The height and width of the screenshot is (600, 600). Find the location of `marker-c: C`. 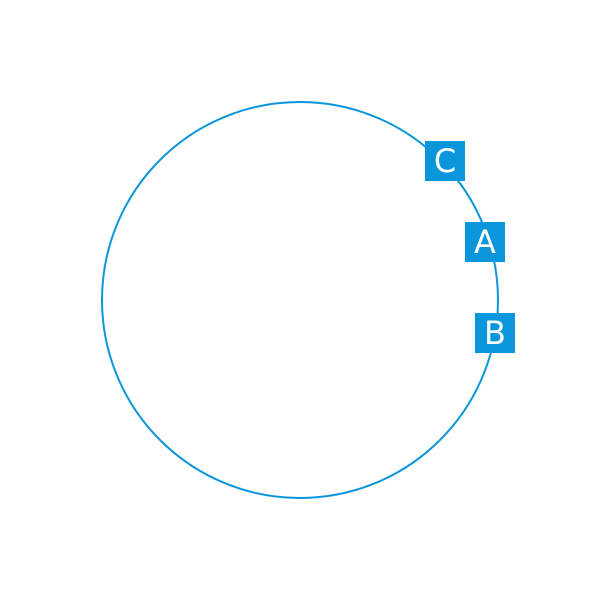

marker-c: C is located at coordinates (445, 161).